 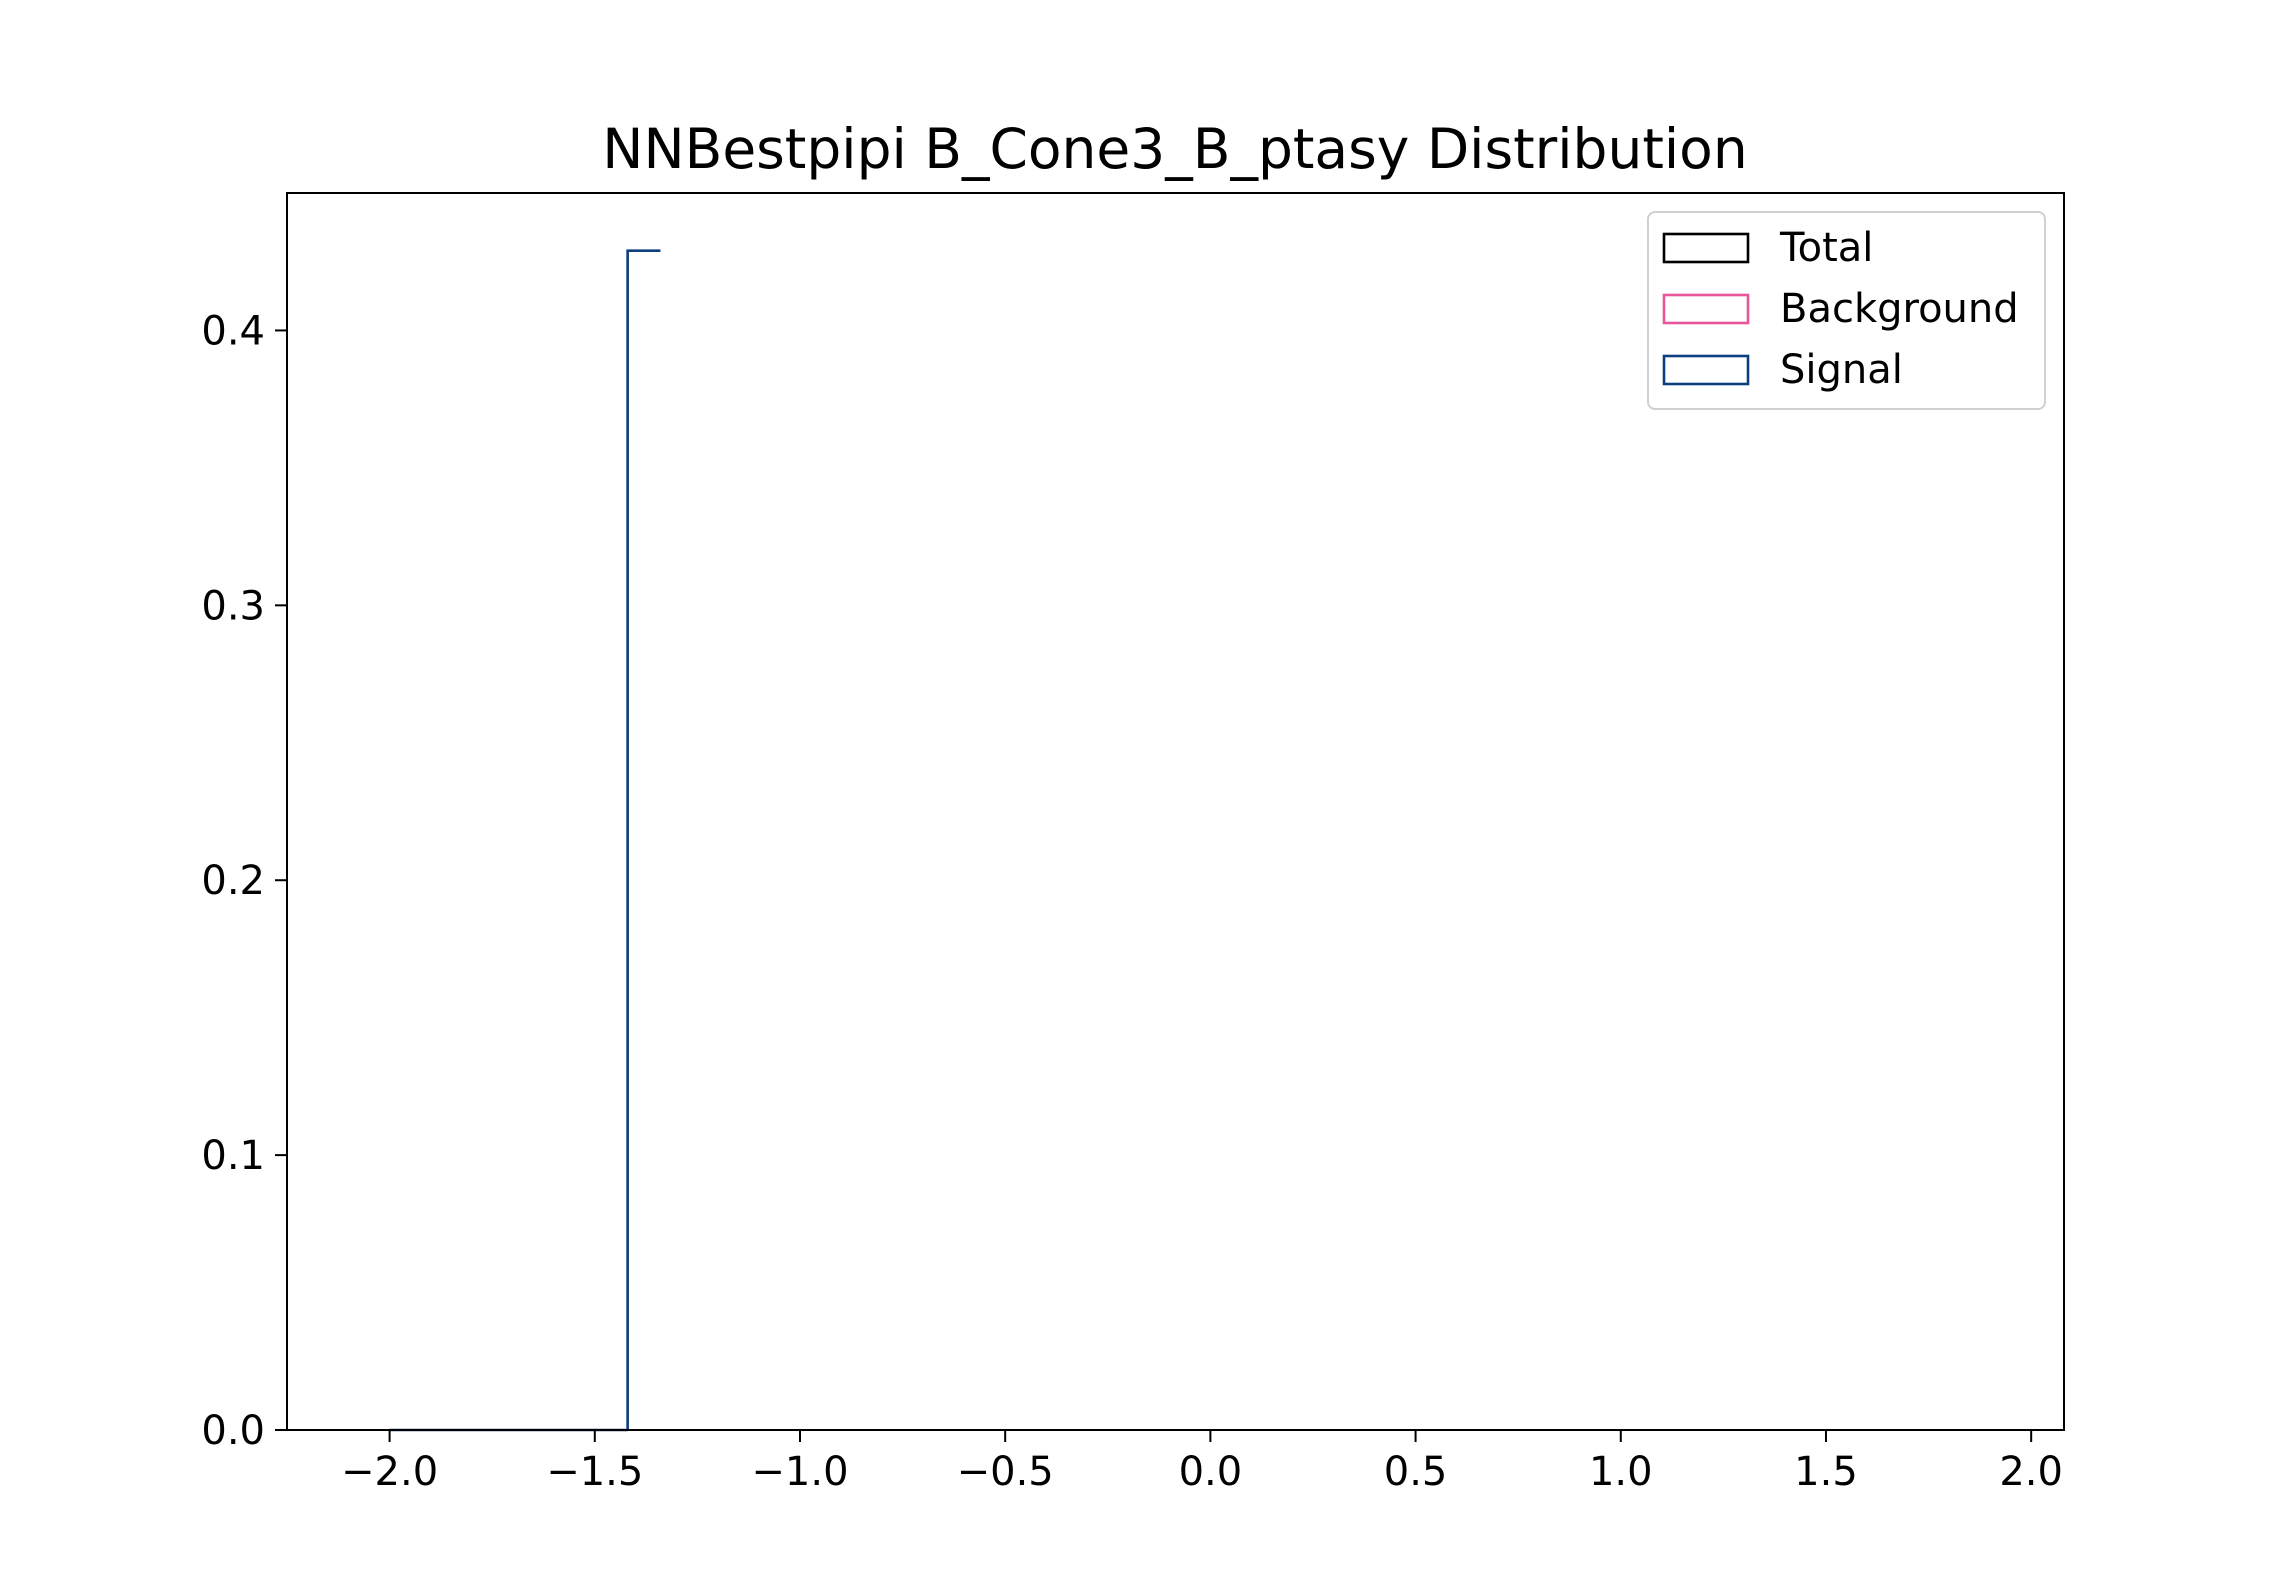 I want to click on legend-label: Background, so click(x=1899, y=309).